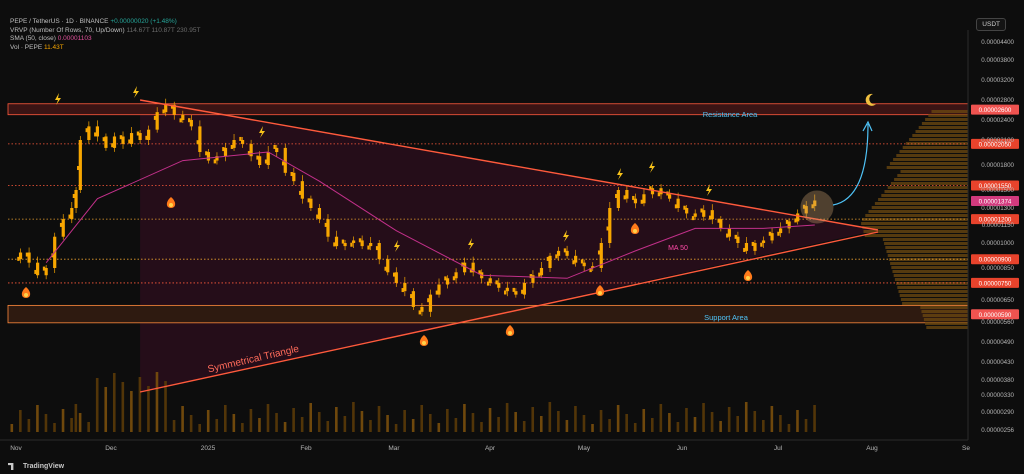 The image size is (1024, 474). I want to click on y-tick-label: 0.00000256, so click(997, 430).